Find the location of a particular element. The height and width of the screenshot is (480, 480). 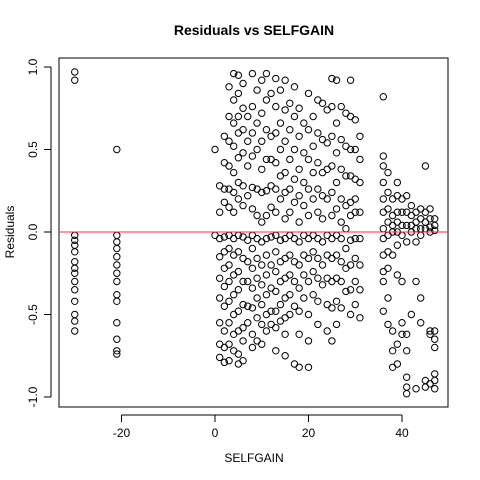

y-tick-label: -0.5 is located at coordinates (33, 314).